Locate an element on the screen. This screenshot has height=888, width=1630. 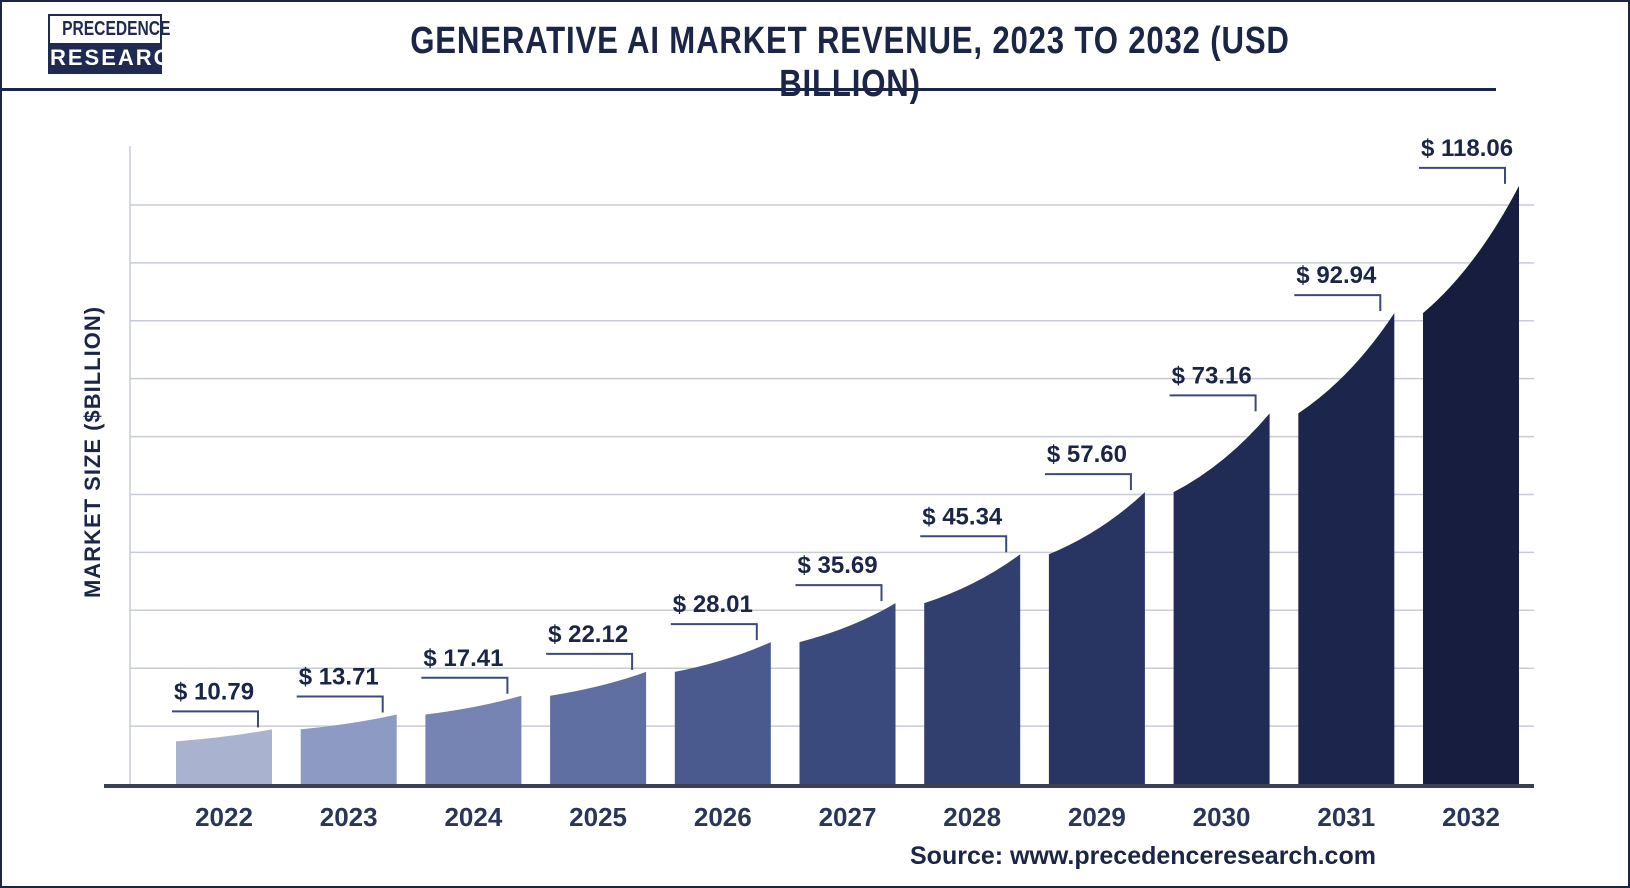
leader-2030 is located at coordinates (1213, 403).